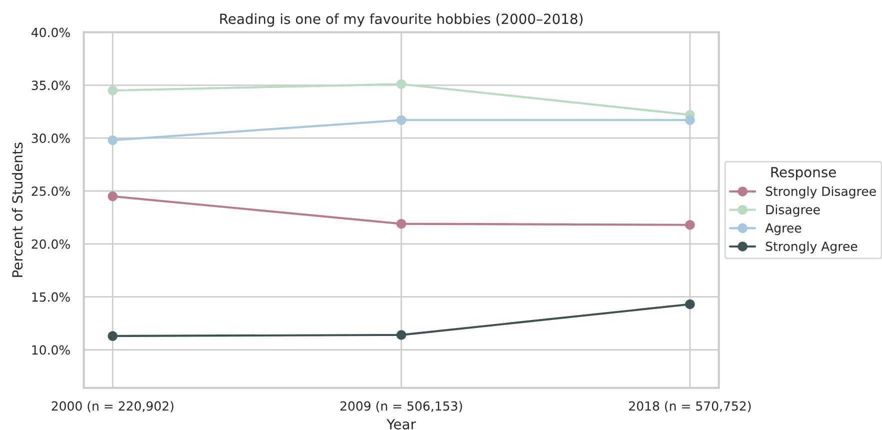 The image size is (882, 430). What do you see at coordinates (51, 350) in the screenshot?
I see `y-tick-label: 10.0%` at bounding box center [51, 350].